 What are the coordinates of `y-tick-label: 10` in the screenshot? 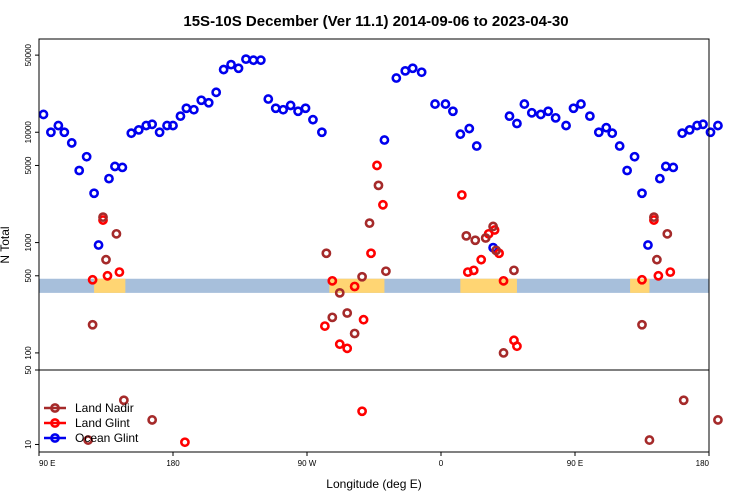 It's located at (28, 443).